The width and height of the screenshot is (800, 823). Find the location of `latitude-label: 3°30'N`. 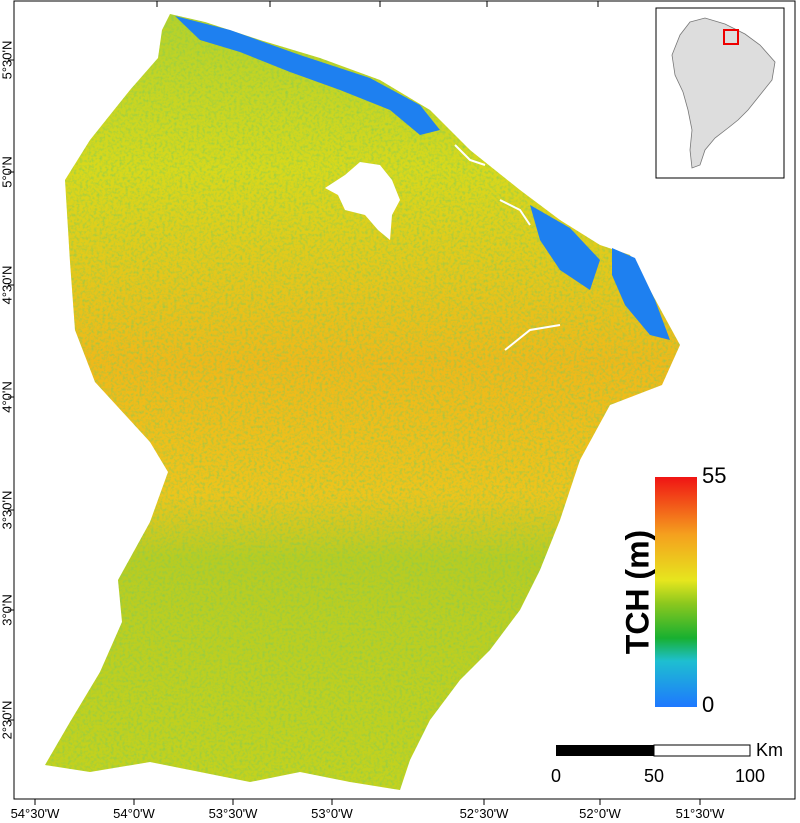

latitude-label: 3°30'N is located at coordinates (7, 510).